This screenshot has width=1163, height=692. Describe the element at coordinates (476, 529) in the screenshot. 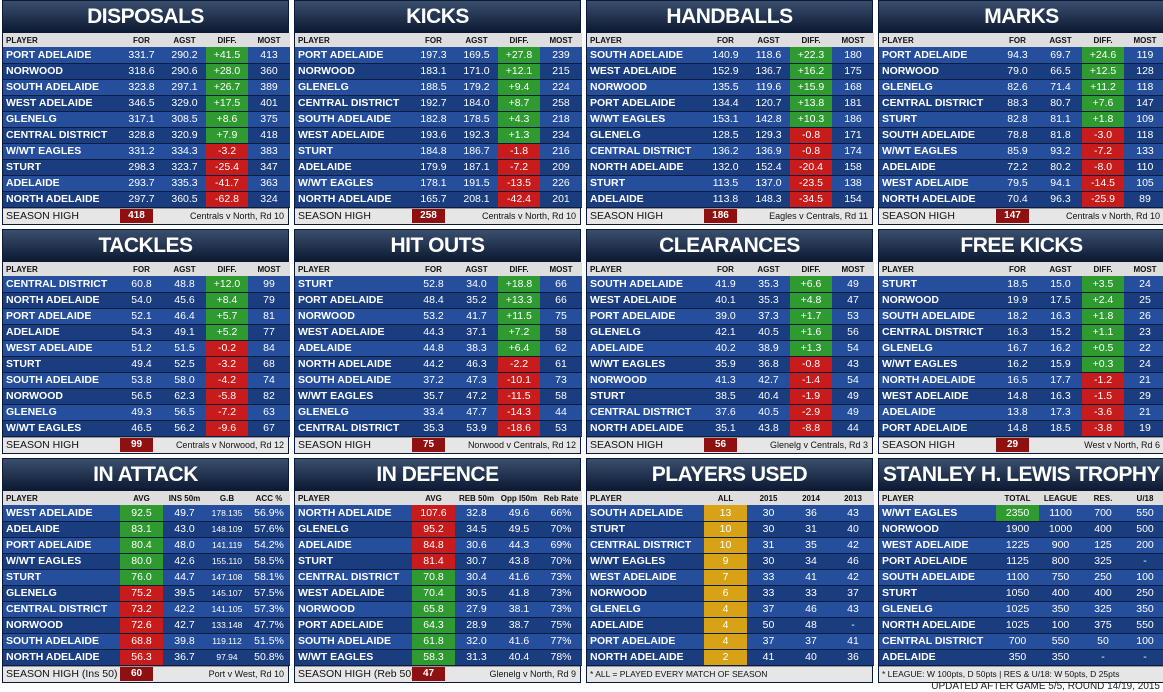

I see `stat-cell: 34.5` at that location.